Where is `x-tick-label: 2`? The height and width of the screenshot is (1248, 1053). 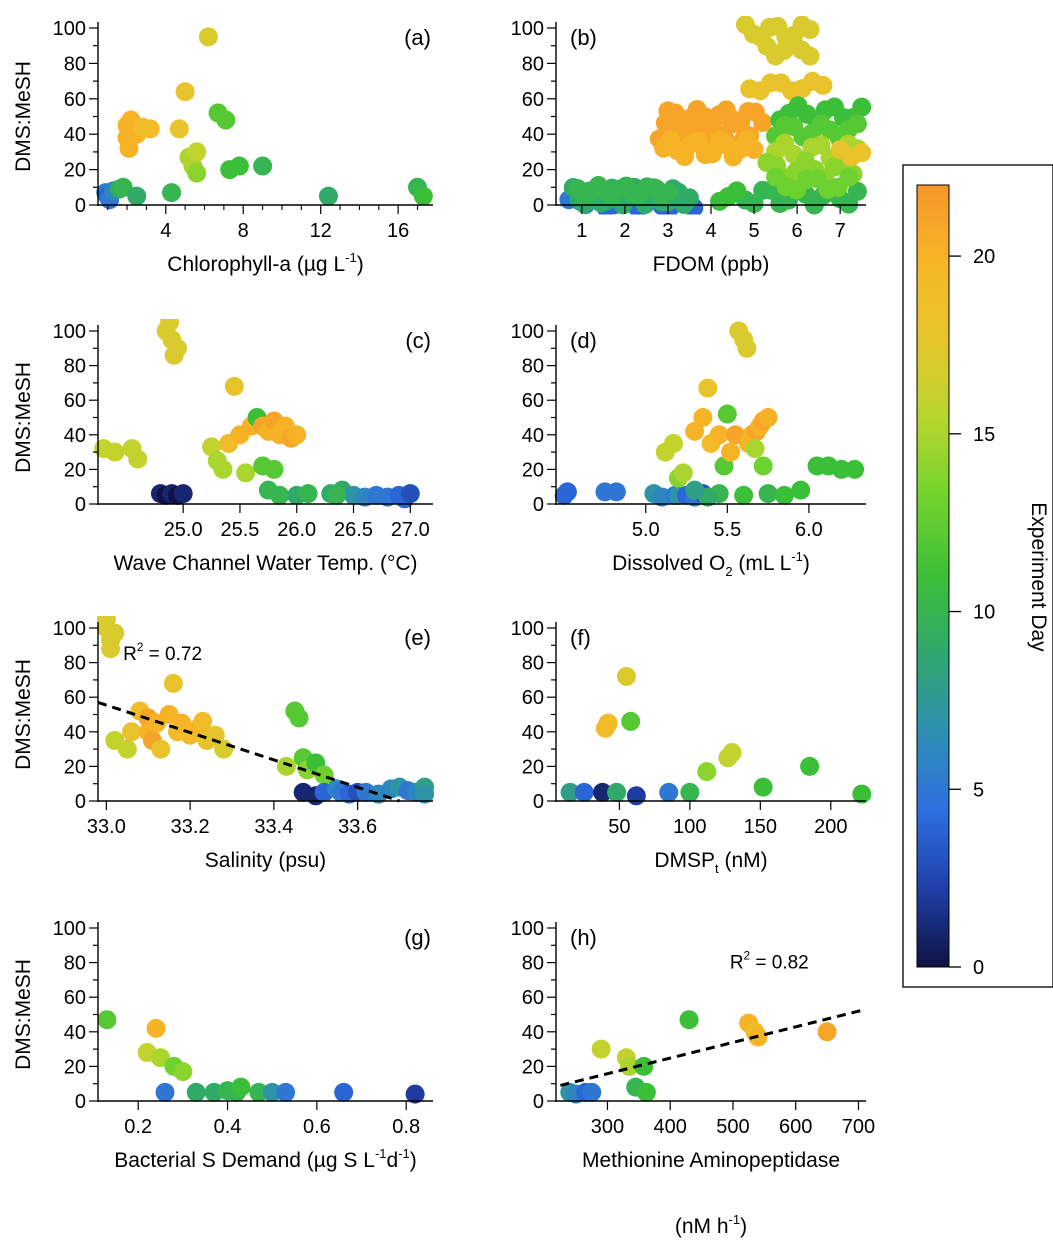 x-tick-label: 2 is located at coordinates (624, 231).